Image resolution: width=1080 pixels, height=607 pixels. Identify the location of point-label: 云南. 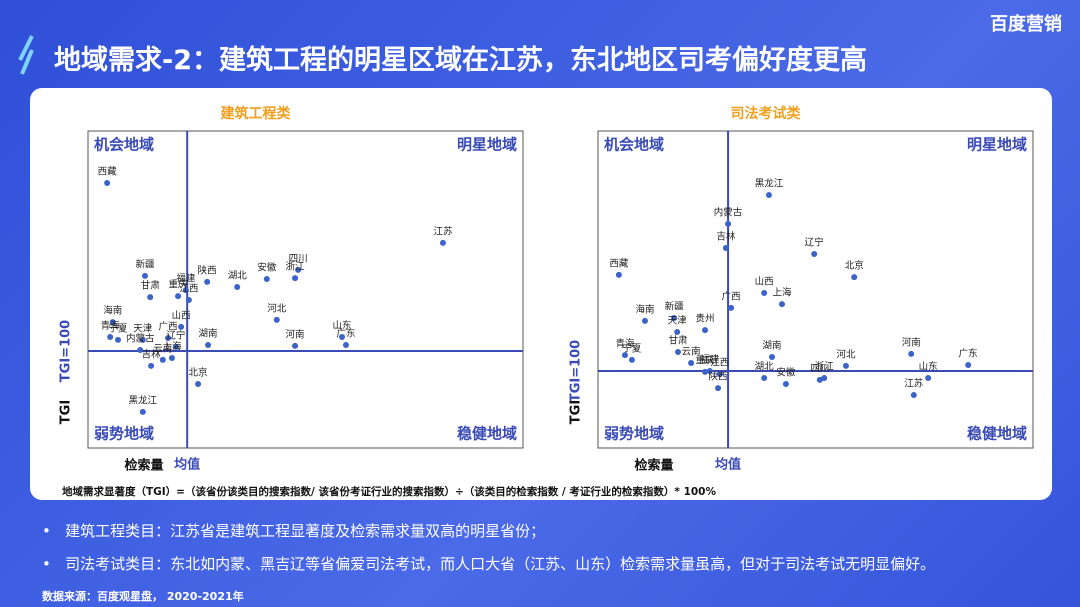
(162, 348).